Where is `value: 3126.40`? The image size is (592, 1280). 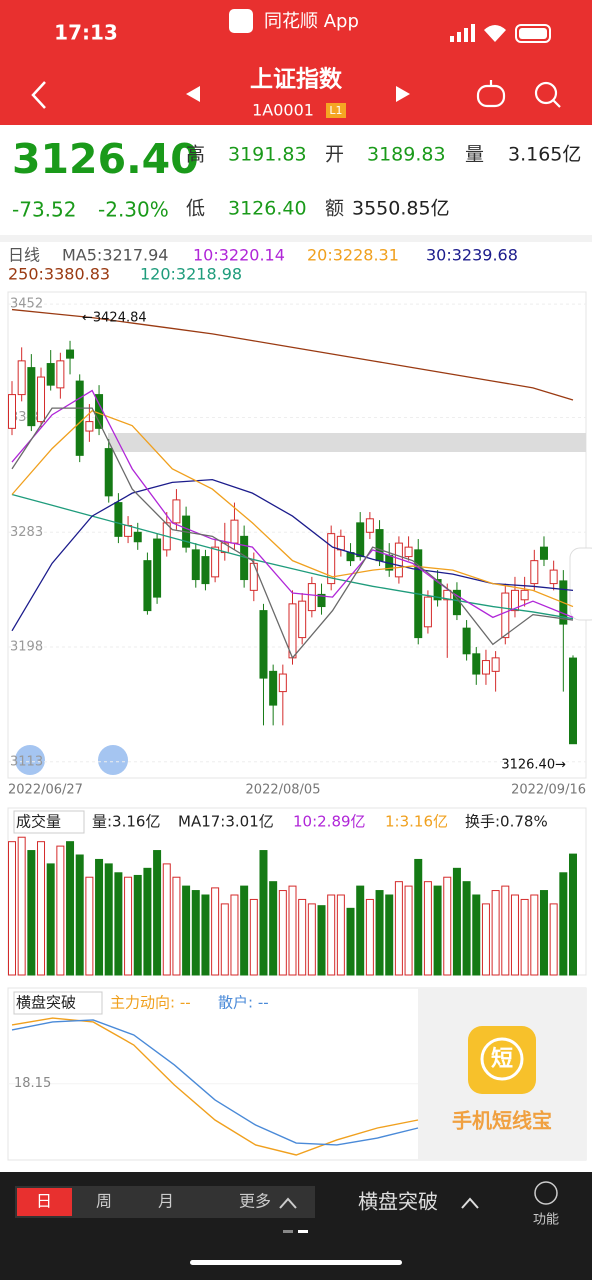
value: 3126.40 is located at coordinates (267, 209).